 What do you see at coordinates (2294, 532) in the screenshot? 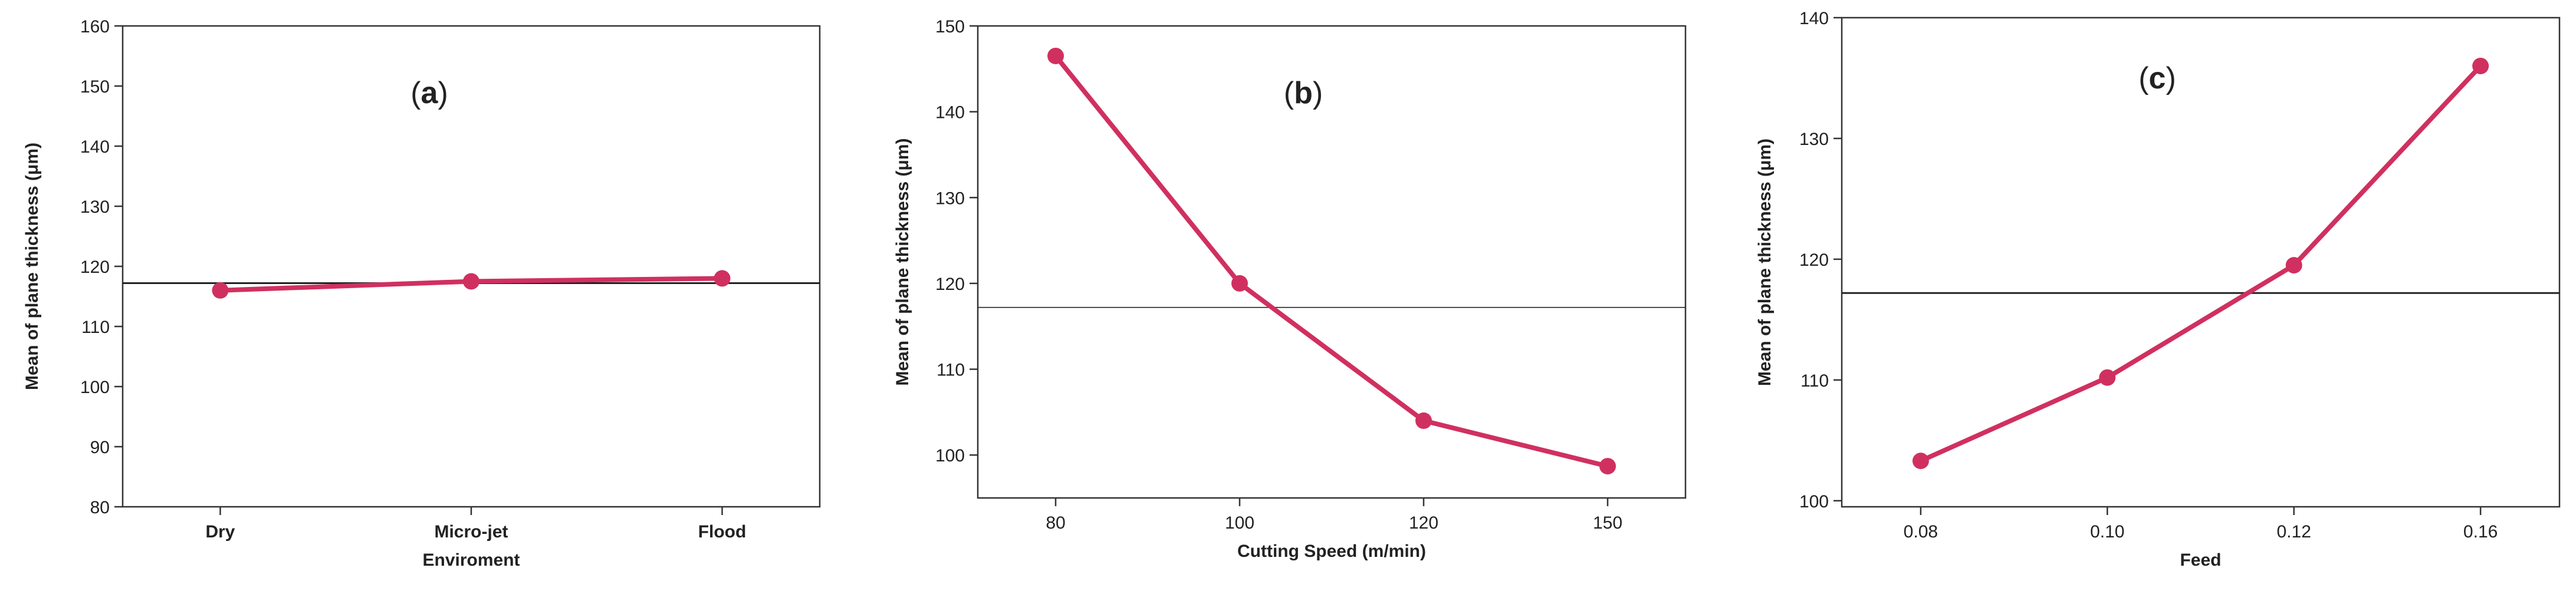
I see `x-tick-label: 0.12` at bounding box center [2294, 532].